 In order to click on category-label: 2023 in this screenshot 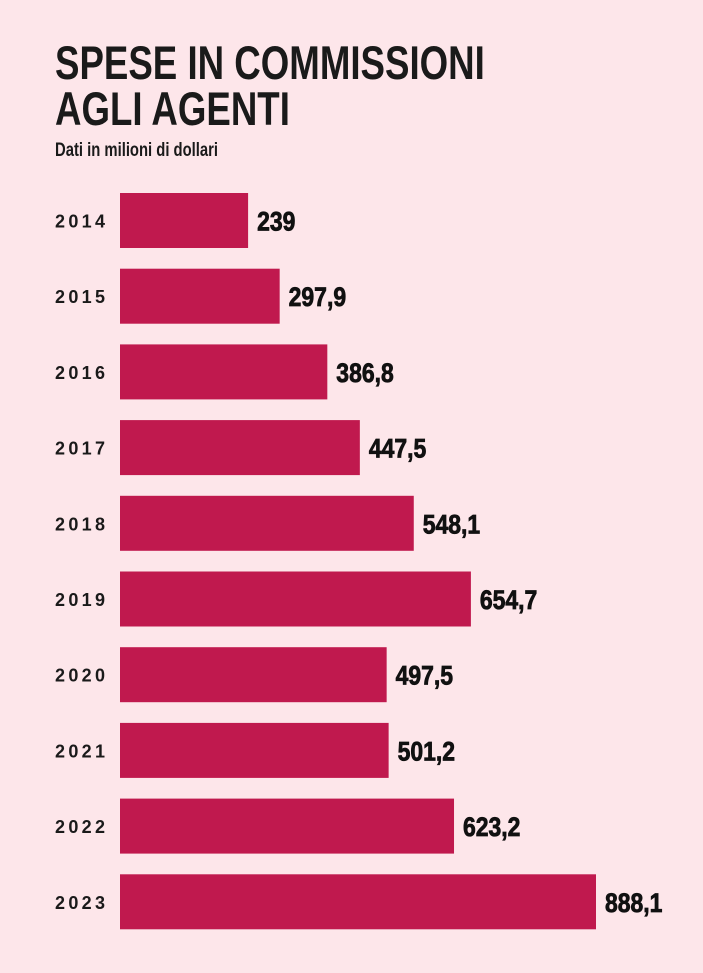, I will do `click(80, 903)`.